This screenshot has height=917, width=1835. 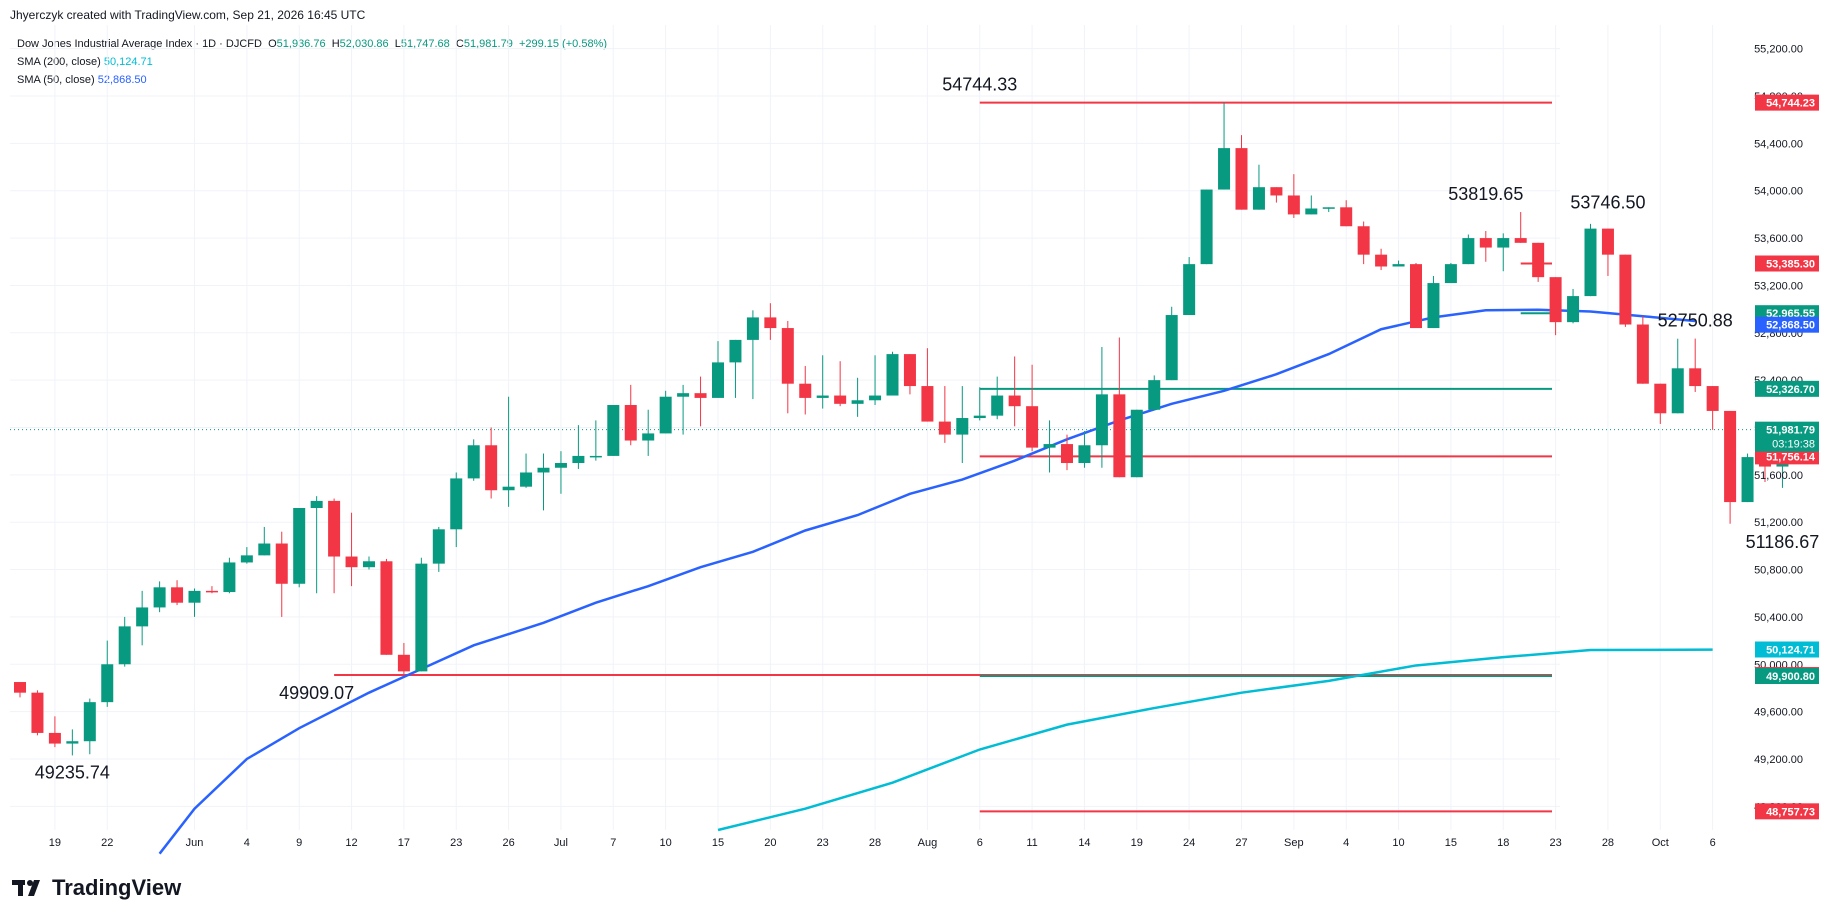 I want to click on sma200-value: 50,124.71, so click(x=128, y=62).